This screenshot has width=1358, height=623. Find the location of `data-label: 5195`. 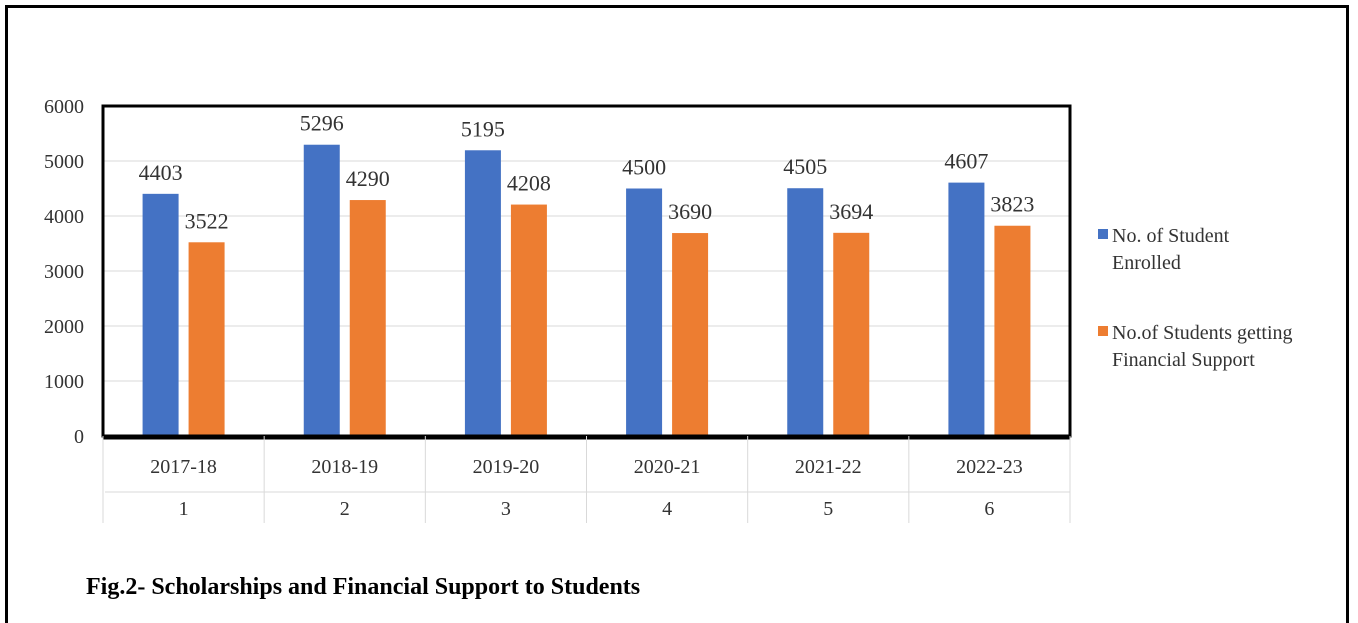

data-label: 5195 is located at coordinates (483, 128).